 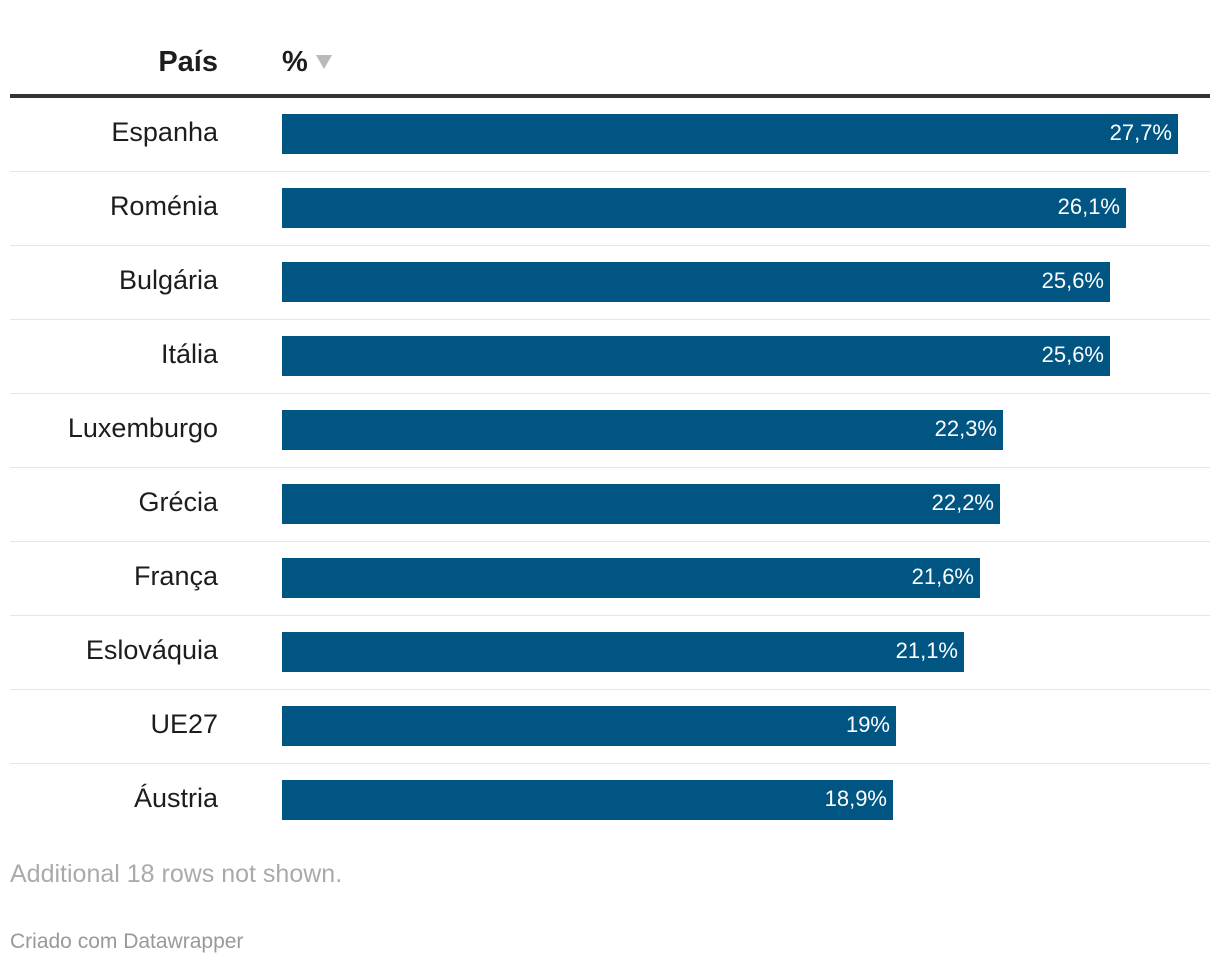 What do you see at coordinates (142, 428) in the screenshot?
I see `country-label: Luxemburgo` at bounding box center [142, 428].